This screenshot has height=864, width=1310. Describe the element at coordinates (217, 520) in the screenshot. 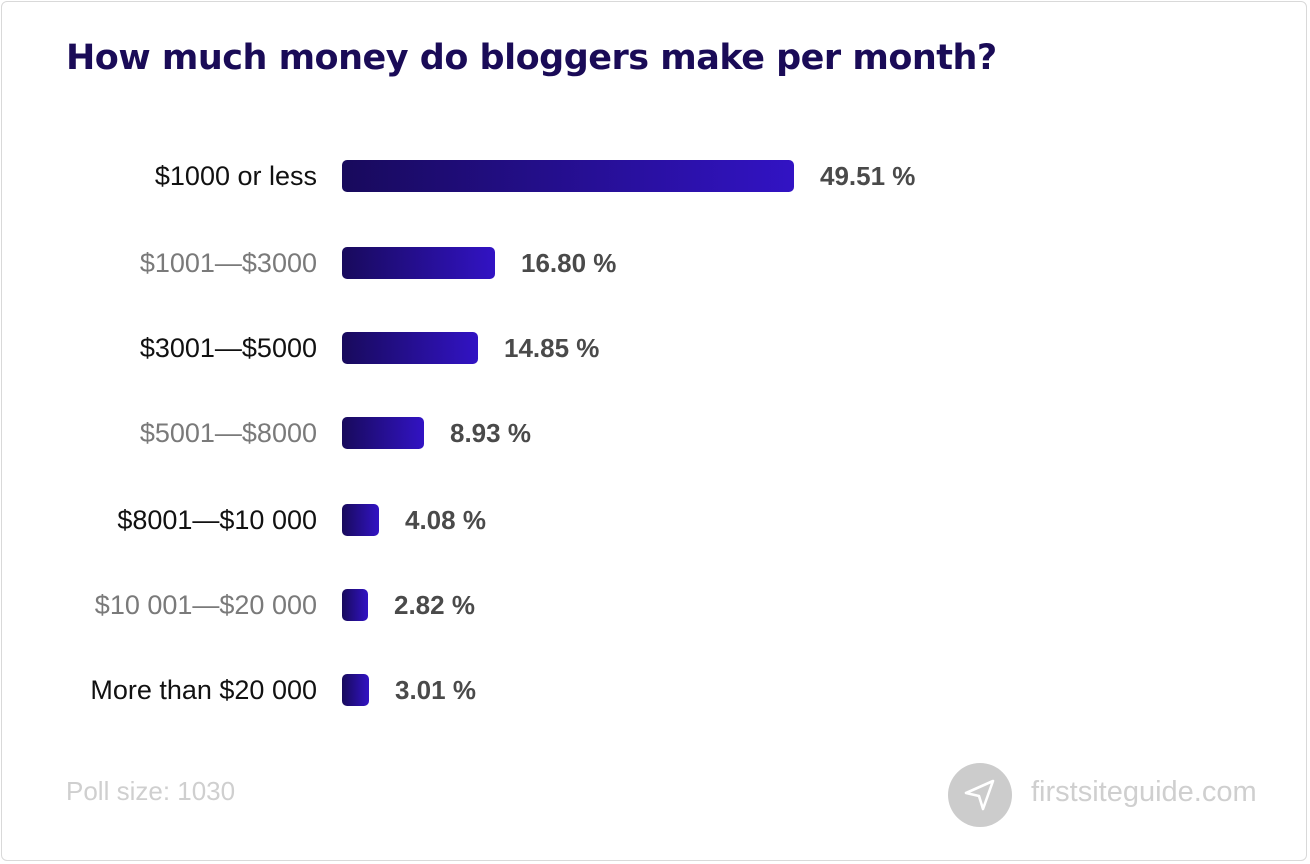

I see `category-label: $8001—$10 000` at that location.